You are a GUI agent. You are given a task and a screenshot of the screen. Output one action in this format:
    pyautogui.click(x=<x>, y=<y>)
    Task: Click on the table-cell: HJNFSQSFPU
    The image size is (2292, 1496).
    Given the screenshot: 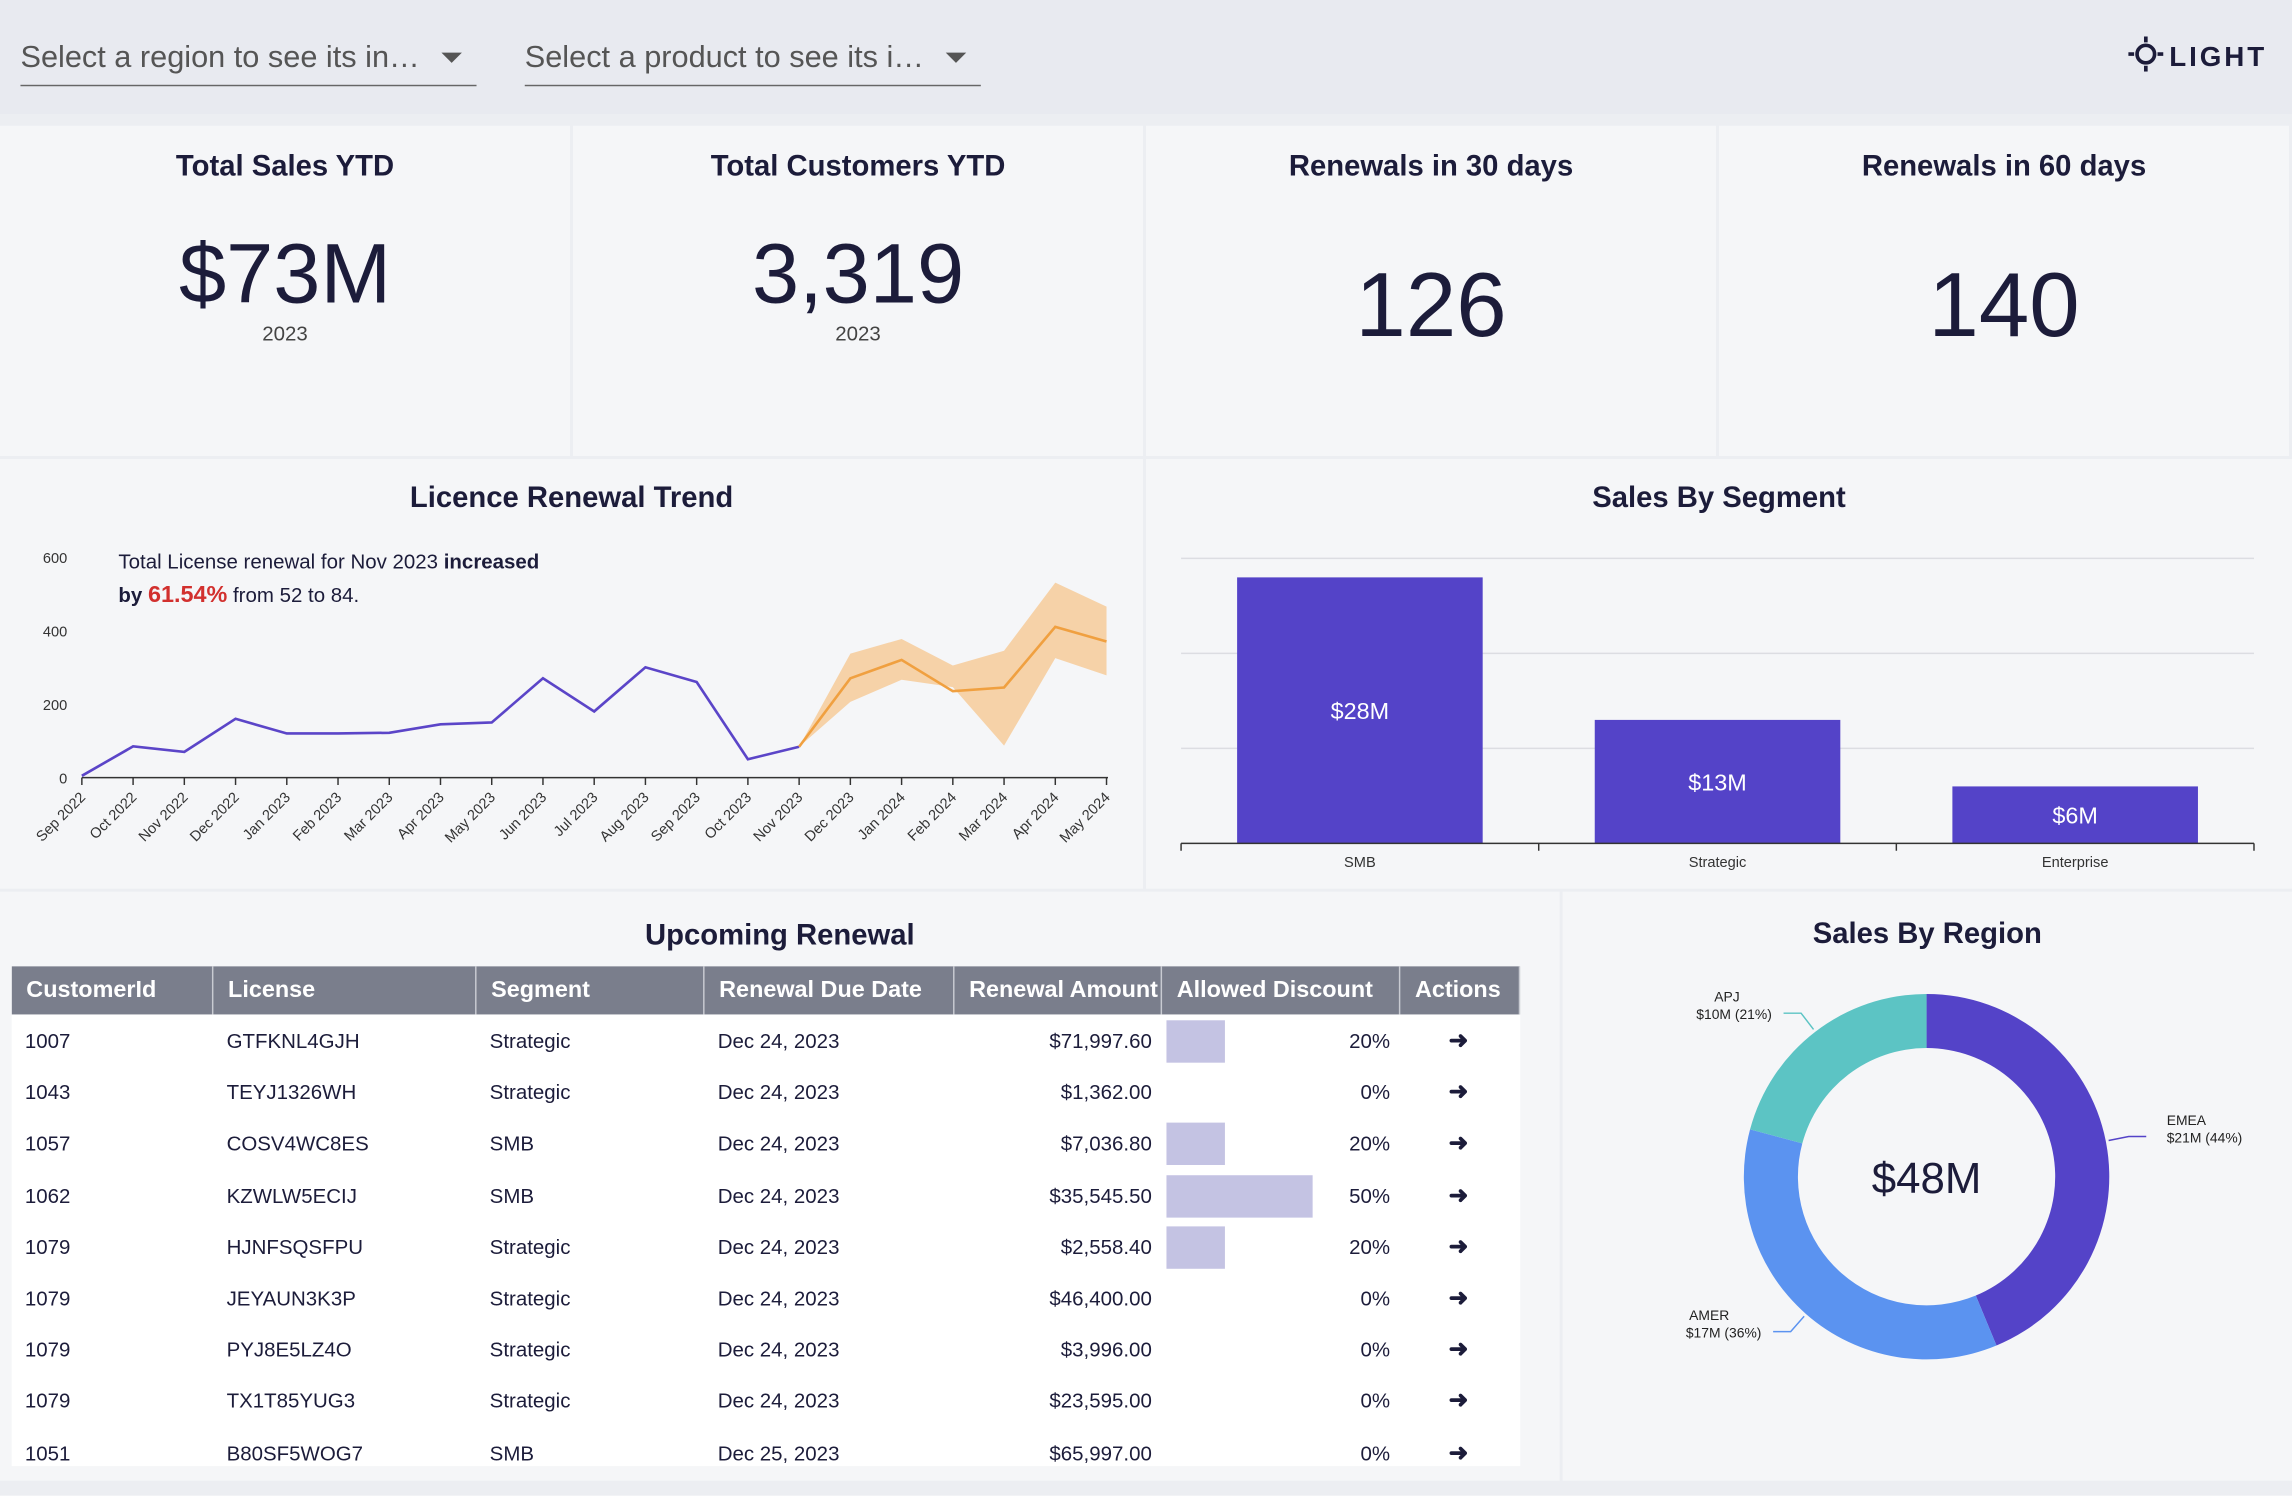 What is the action you would take?
    pyautogui.click(x=295, y=1247)
    